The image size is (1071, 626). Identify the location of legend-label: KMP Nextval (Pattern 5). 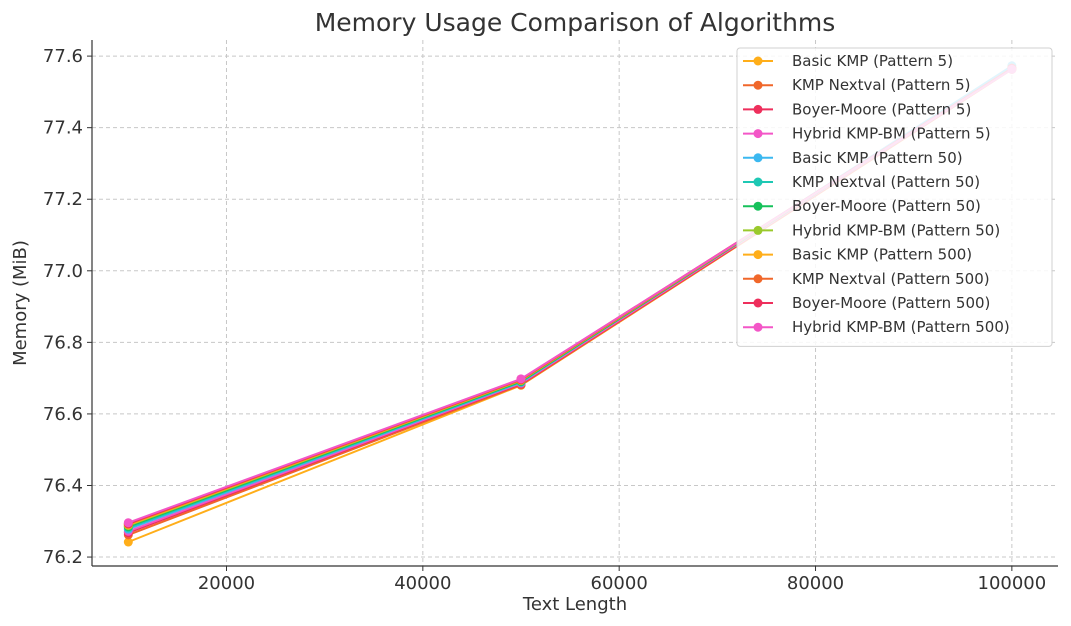
(881, 85).